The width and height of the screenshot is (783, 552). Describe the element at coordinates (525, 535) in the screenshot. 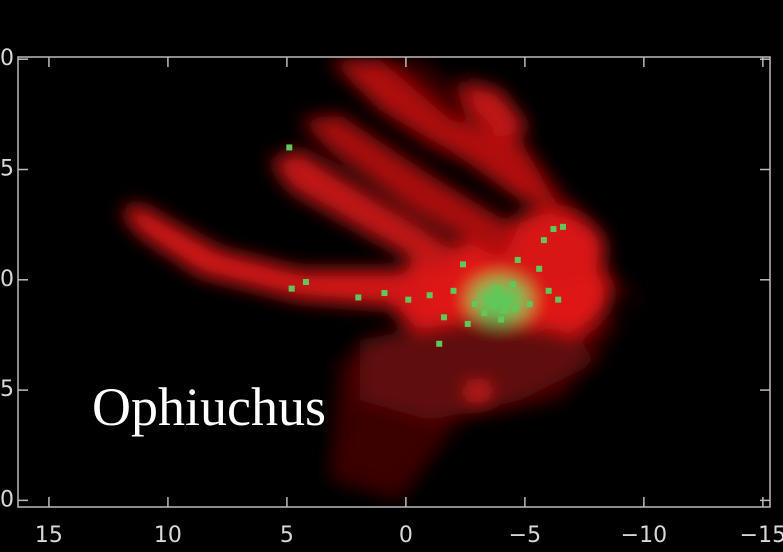

I see `x-tick-label: −5` at that location.